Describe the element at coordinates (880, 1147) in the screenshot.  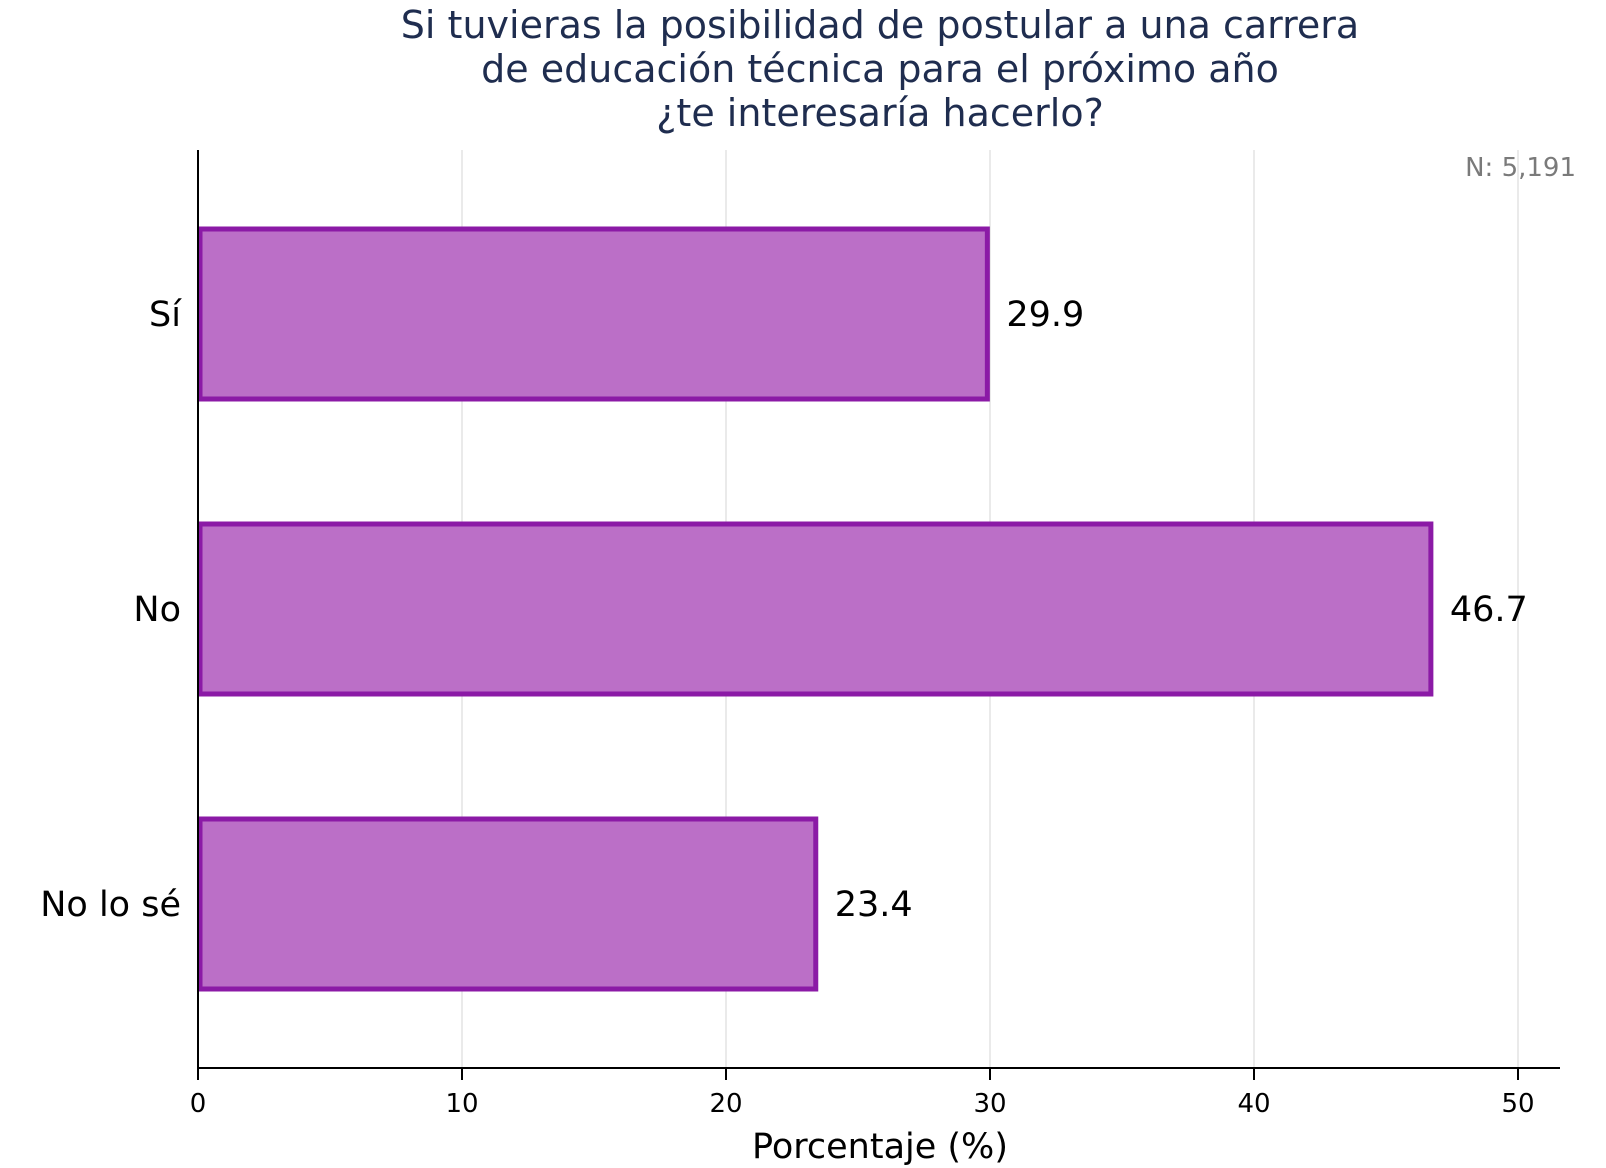
I see `x-axis-title: Porcentaje (%)` at that location.